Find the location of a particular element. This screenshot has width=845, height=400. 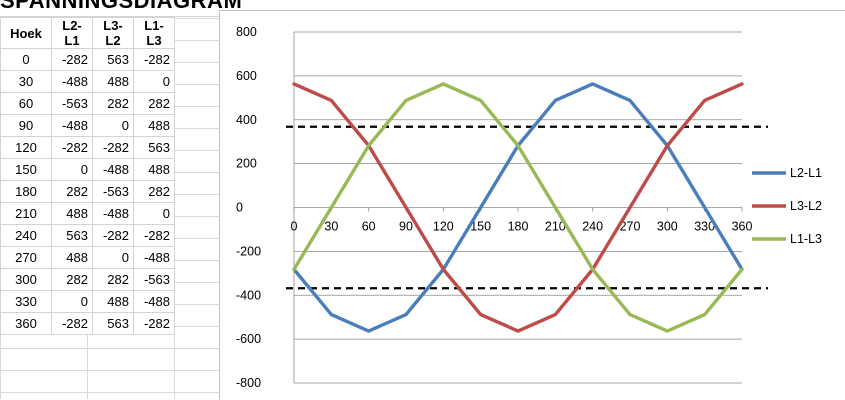

x-tick-label: 60 is located at coordinates (369, 227).